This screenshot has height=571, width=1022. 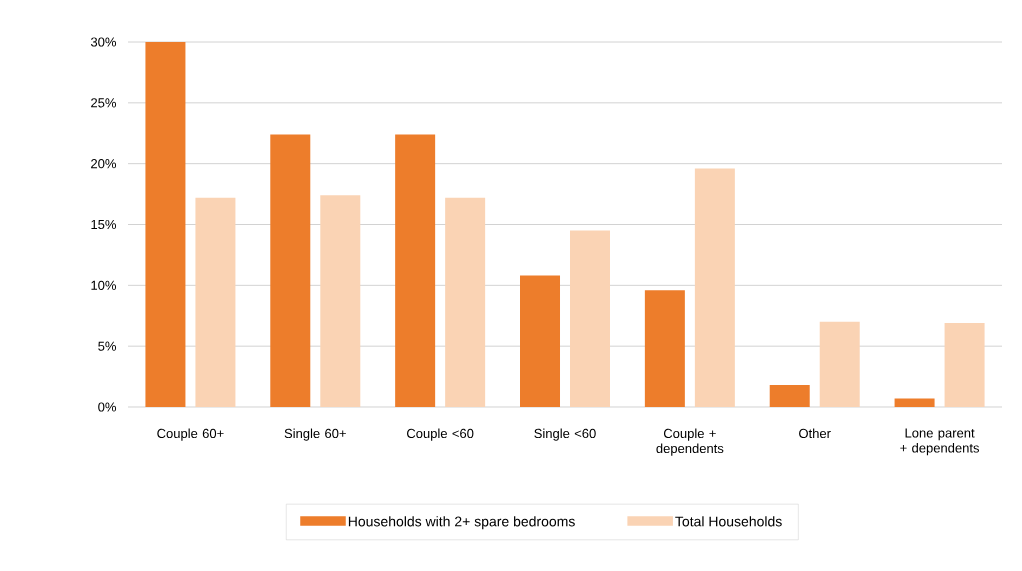 I want to click on x-tick-label: Other, so click(x=815, y=433).